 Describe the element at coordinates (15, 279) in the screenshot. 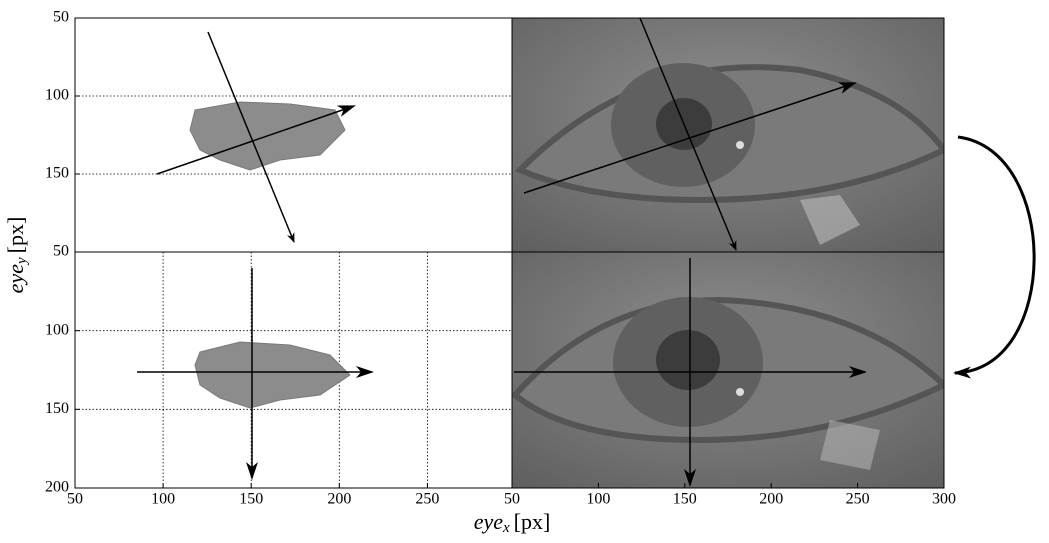

I see `y-label-base: eye` at that location.